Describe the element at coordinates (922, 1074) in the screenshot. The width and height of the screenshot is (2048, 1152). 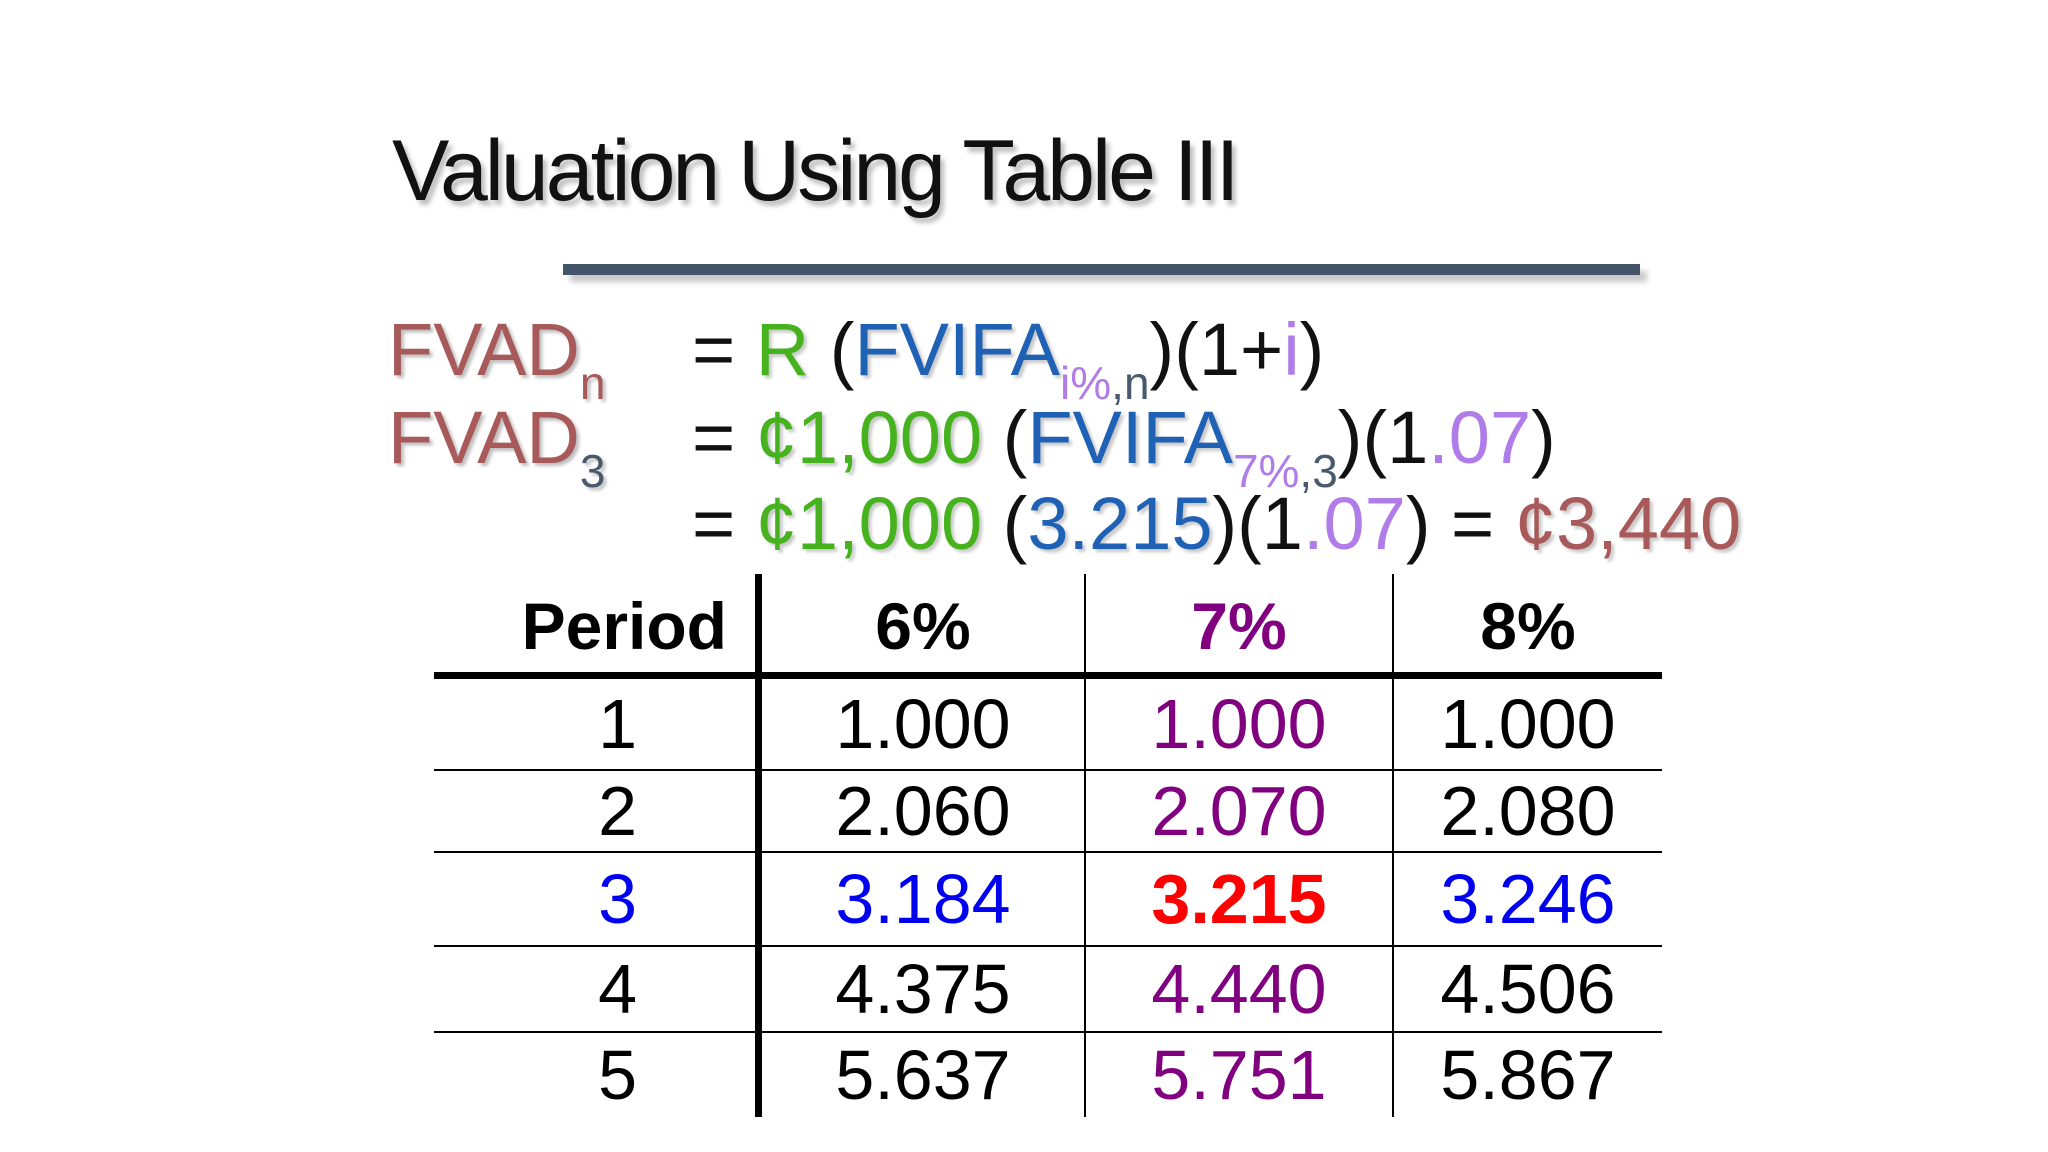
I see `value-cell: 5.637` at that location.